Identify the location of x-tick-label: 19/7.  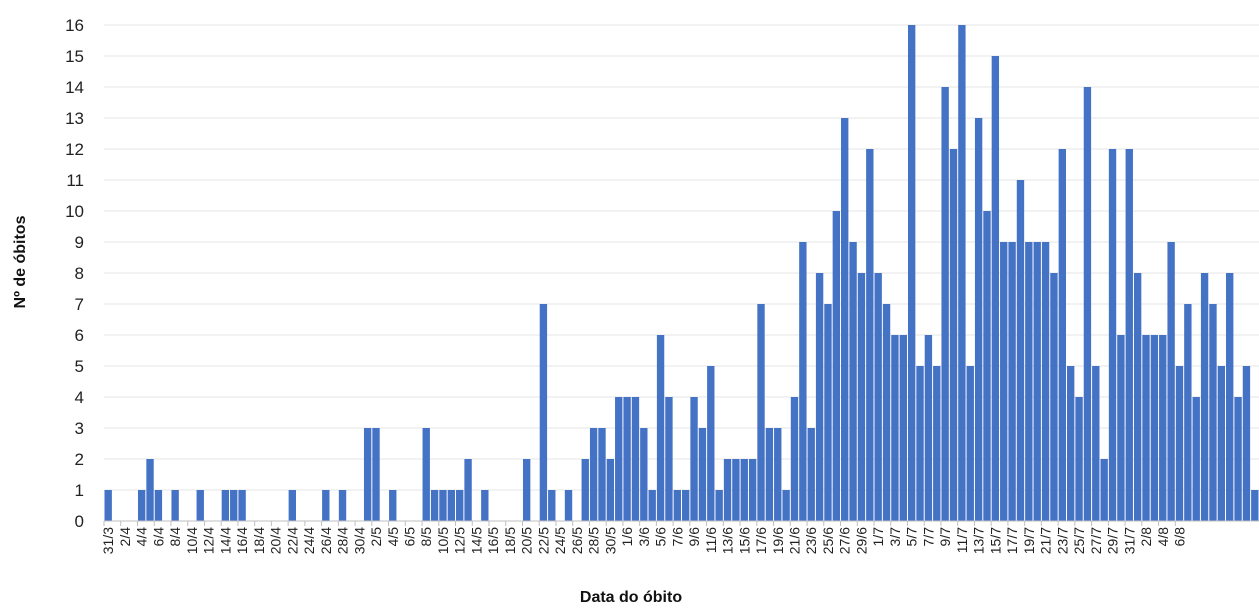
(1029, 540).